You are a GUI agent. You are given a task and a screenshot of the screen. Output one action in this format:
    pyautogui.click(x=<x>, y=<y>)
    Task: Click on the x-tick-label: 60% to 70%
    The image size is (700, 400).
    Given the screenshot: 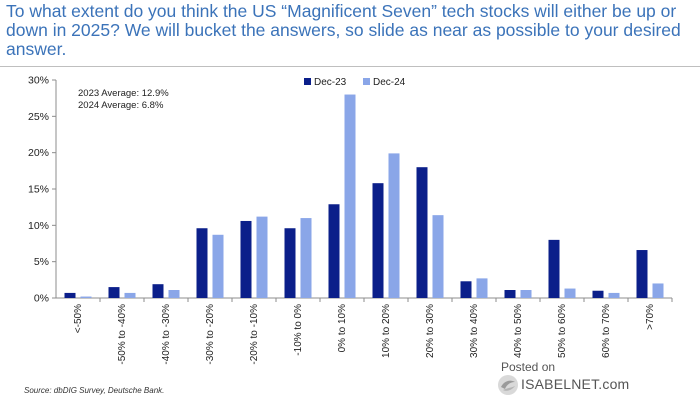 What is the action you would take?
    pyautogui.click(x=606, y=331)
    